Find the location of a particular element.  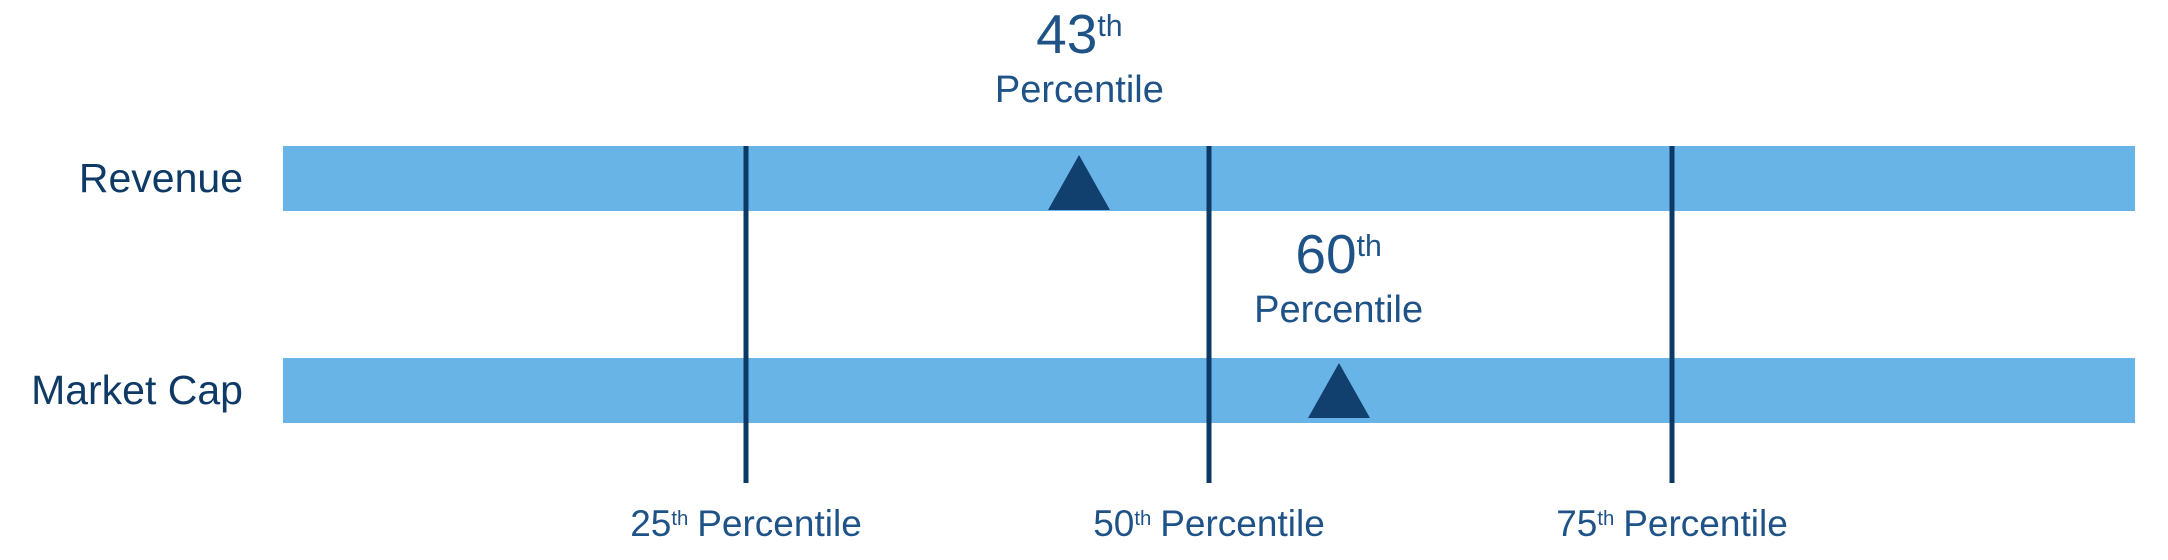

axis-label-75-number: 75 is located at coordinates (1577, 523).